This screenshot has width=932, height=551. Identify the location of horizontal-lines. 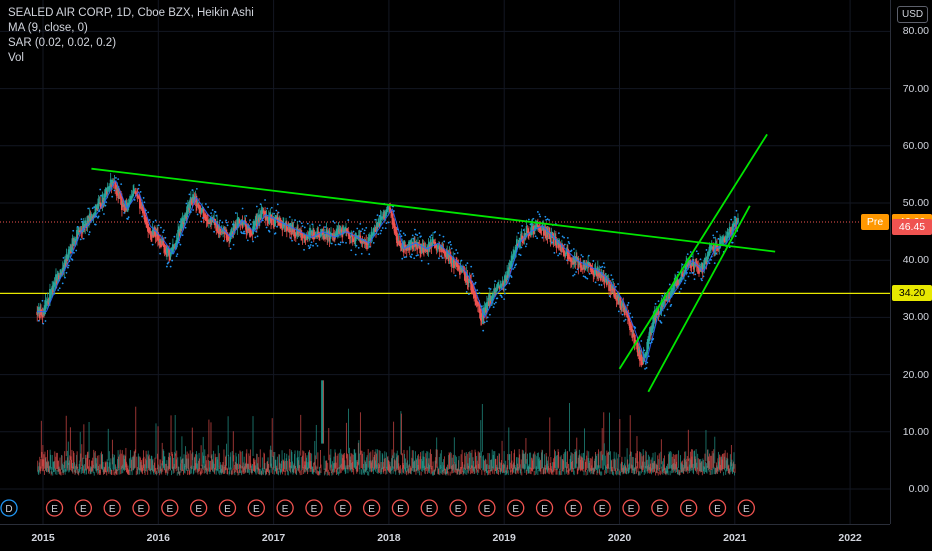
(445, 258).